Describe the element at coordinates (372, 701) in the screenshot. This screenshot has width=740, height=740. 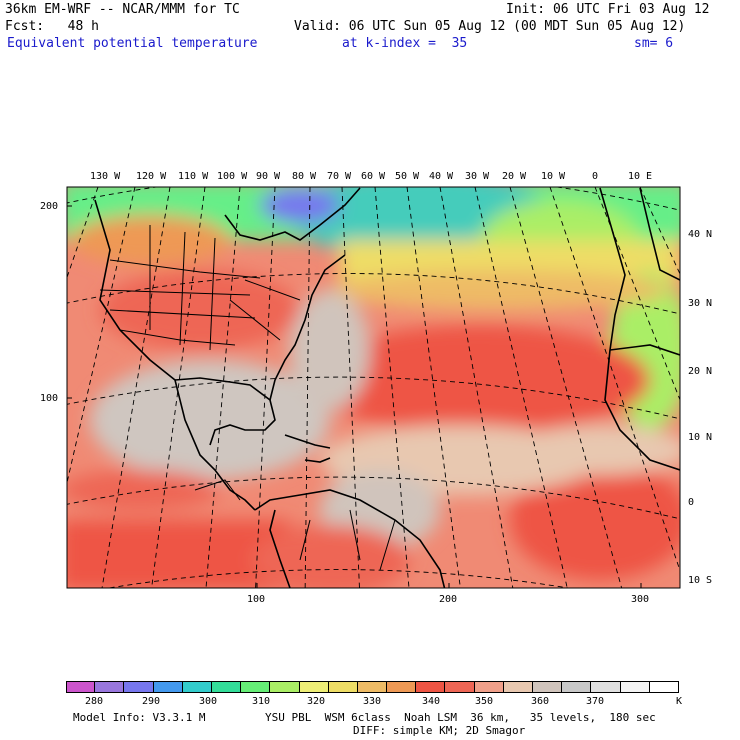
I see `colorbar-label: 330` at that location.